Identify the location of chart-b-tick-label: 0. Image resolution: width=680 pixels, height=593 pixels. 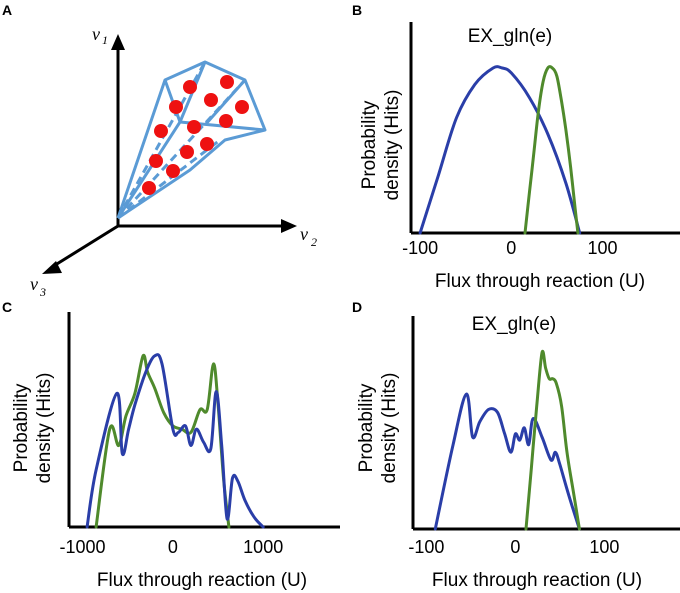
(511, 248).